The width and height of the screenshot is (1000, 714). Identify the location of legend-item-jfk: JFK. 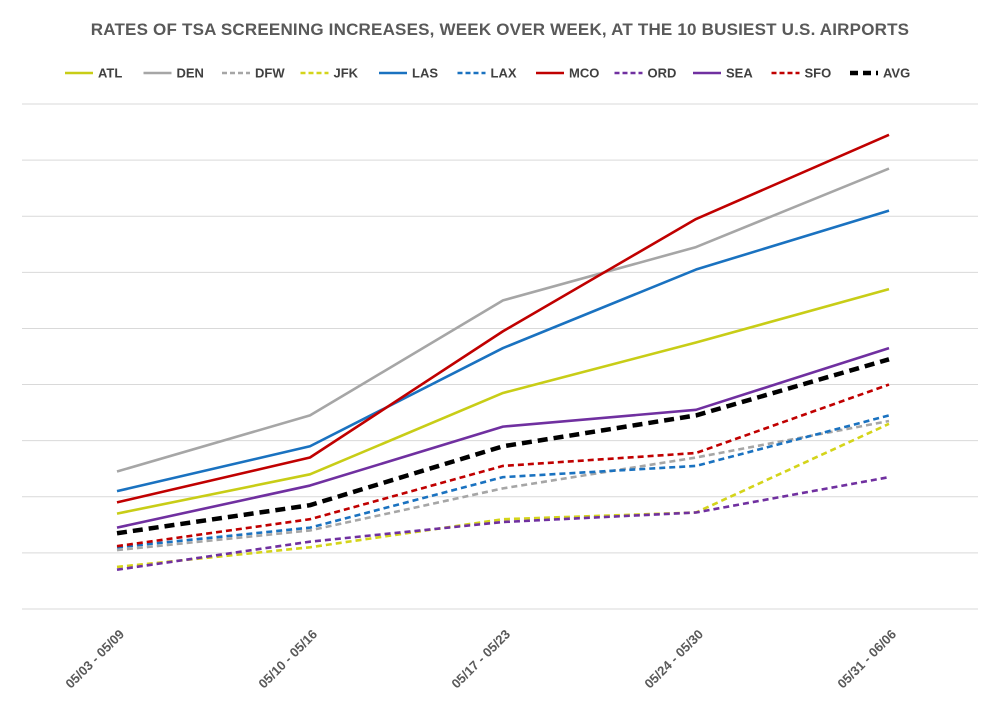
(329, 73).